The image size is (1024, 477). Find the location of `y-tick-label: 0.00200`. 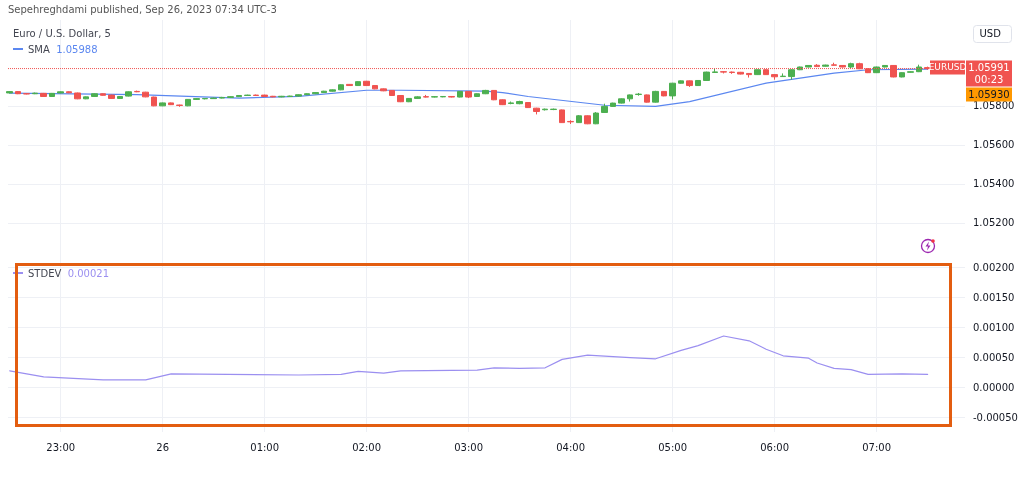

y-tick-label: 0.00200 is located at coordinates (994, 267).